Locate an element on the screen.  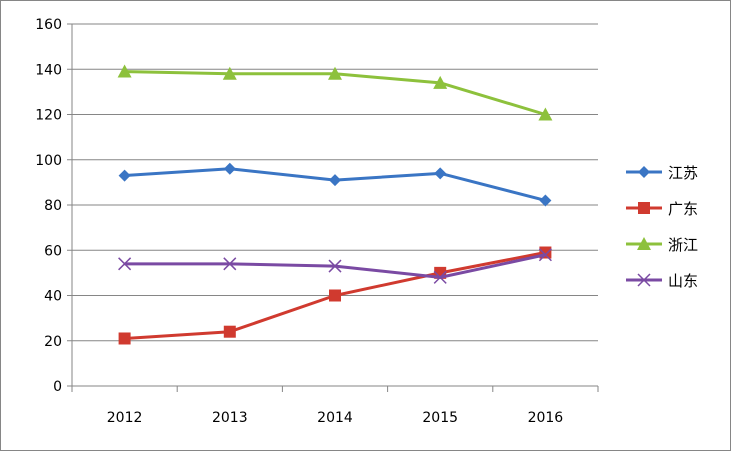
y-tick-label: 20 is located at coordinates (53, 342).